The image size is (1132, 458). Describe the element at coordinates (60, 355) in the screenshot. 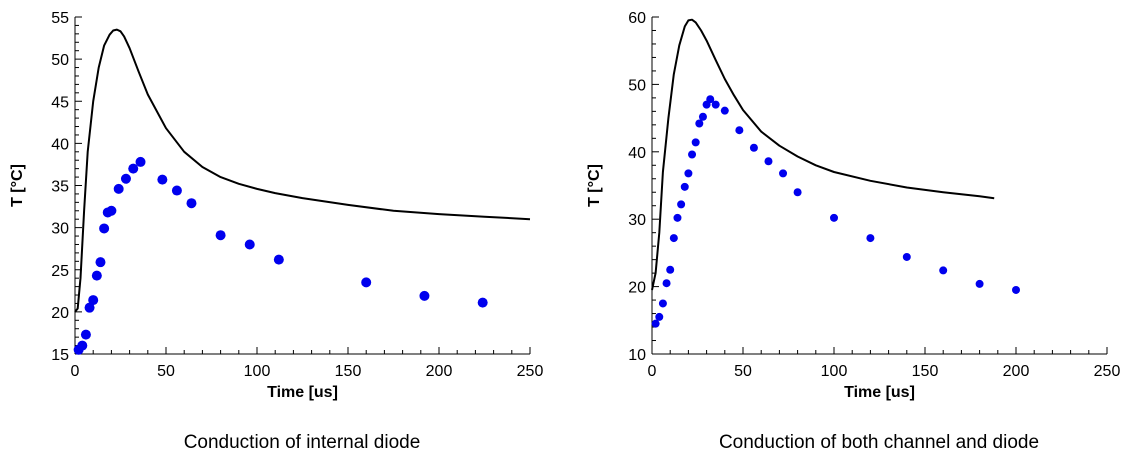

I see `y-tick-label: 15` at that location.